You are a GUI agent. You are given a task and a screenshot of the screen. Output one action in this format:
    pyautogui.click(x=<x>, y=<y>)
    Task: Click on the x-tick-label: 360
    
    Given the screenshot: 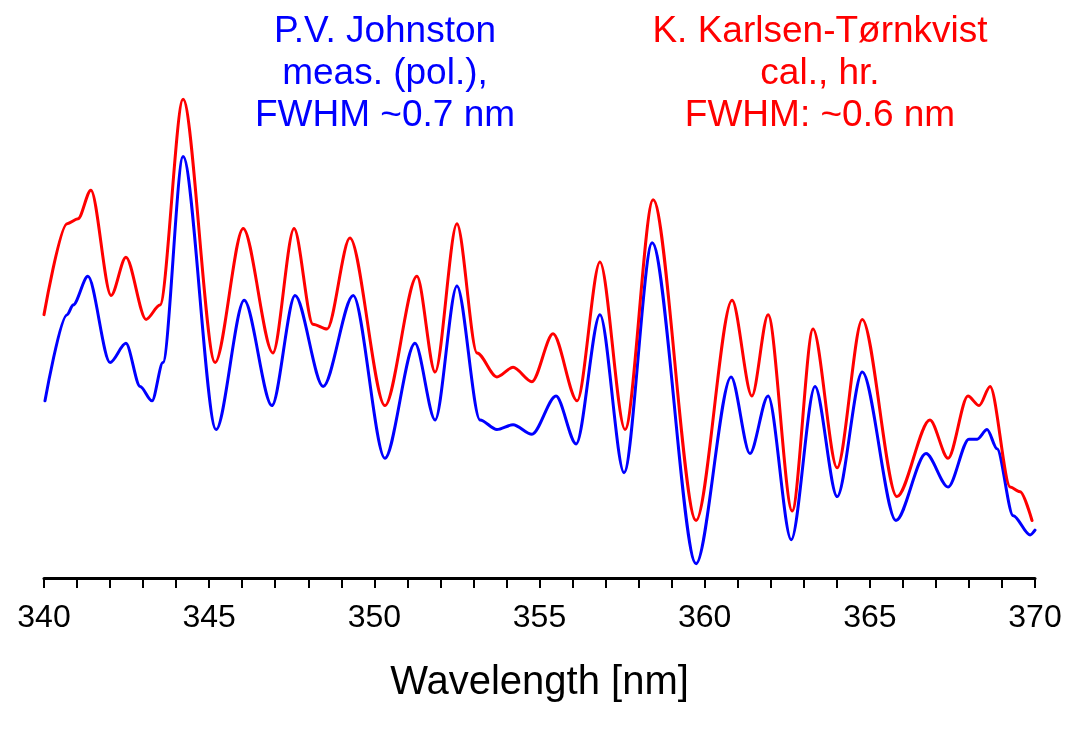 What is the action you would take?
    pyautogui.click(x=704, y=616)
    